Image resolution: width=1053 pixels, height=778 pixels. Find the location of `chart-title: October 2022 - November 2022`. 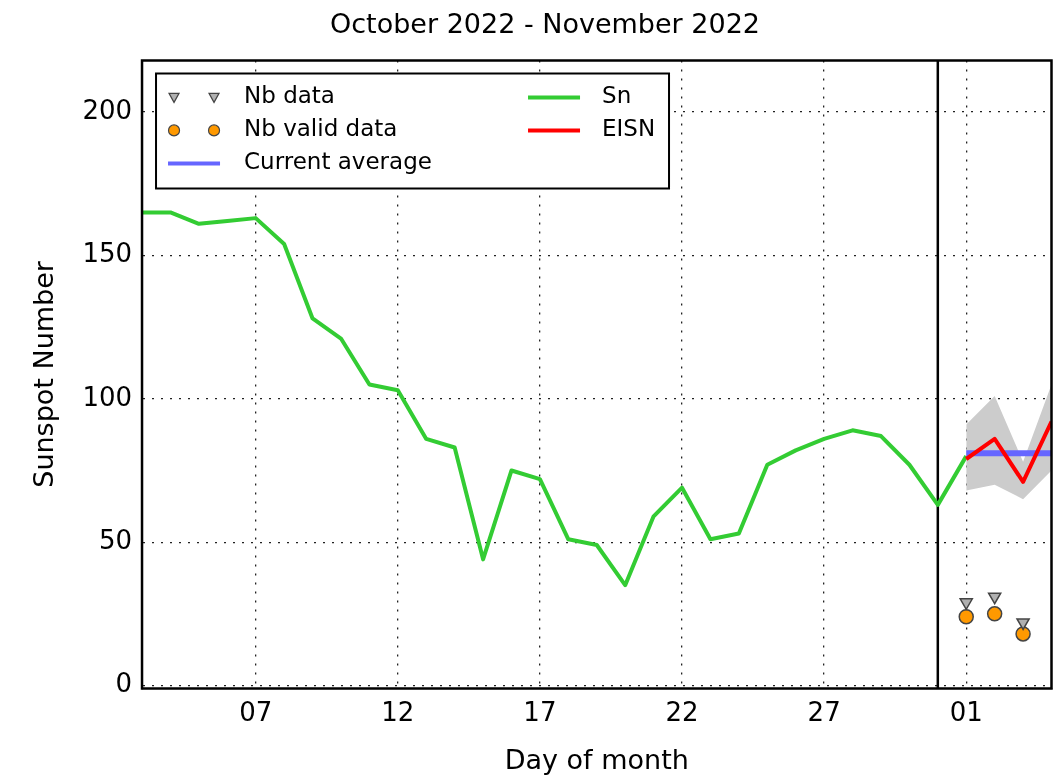

chart-title: October 2022 - November 2022 is located at coordinates (545, 24).